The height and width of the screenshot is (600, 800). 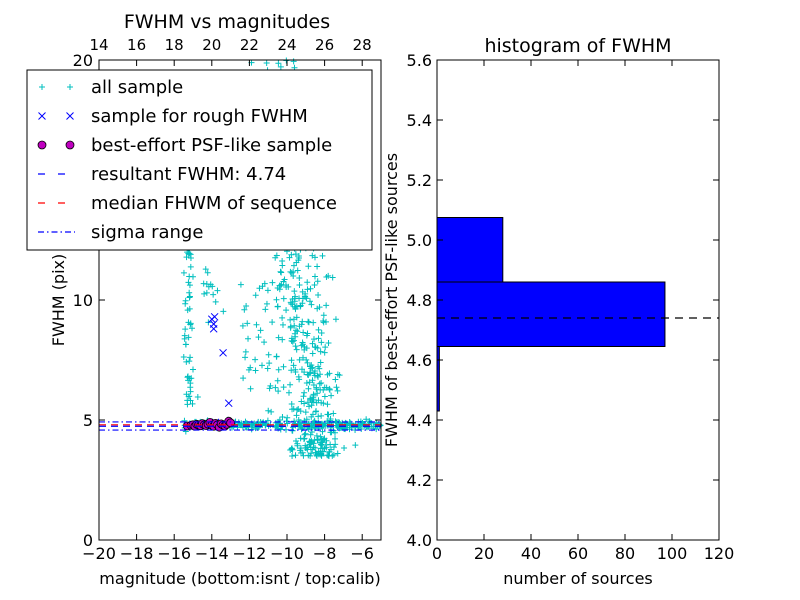 What do you see at coordinates (419, 420) in the screenshot?
I see `histogram-y-tick-label: 4.4` at bounding box center [419, 420].